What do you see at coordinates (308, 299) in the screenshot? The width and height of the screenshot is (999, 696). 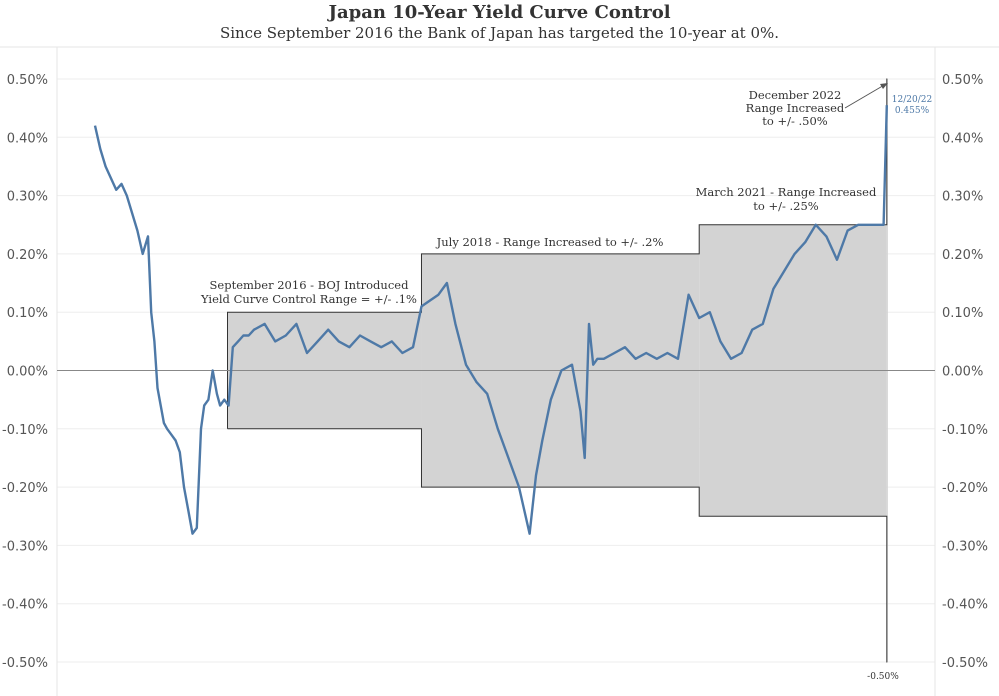 I see `annotation-sep2016-line2: Yield Curve Control Range = +/- .1%` at bounding box center [308, 299].